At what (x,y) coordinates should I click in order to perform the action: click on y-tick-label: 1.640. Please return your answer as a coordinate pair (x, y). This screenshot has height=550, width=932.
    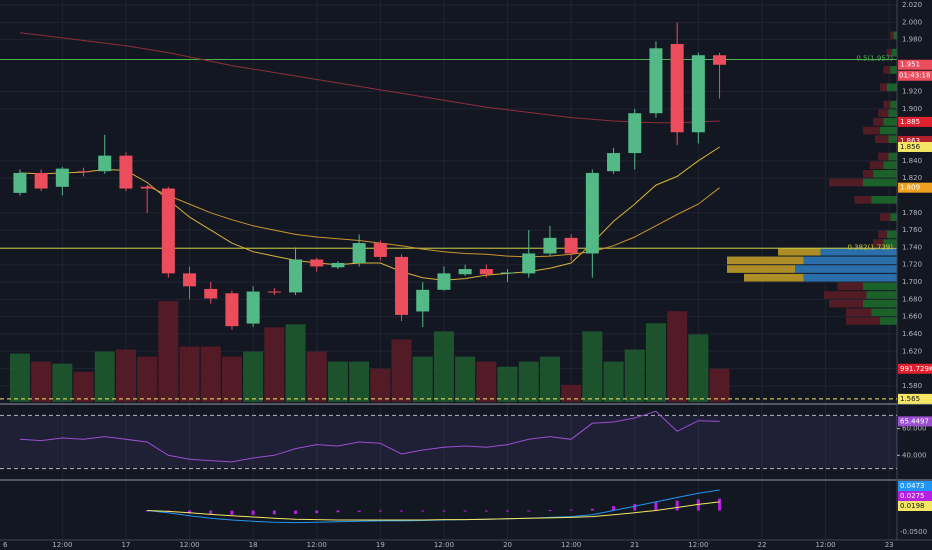
    Looking at the image, I should click on (912, 334).